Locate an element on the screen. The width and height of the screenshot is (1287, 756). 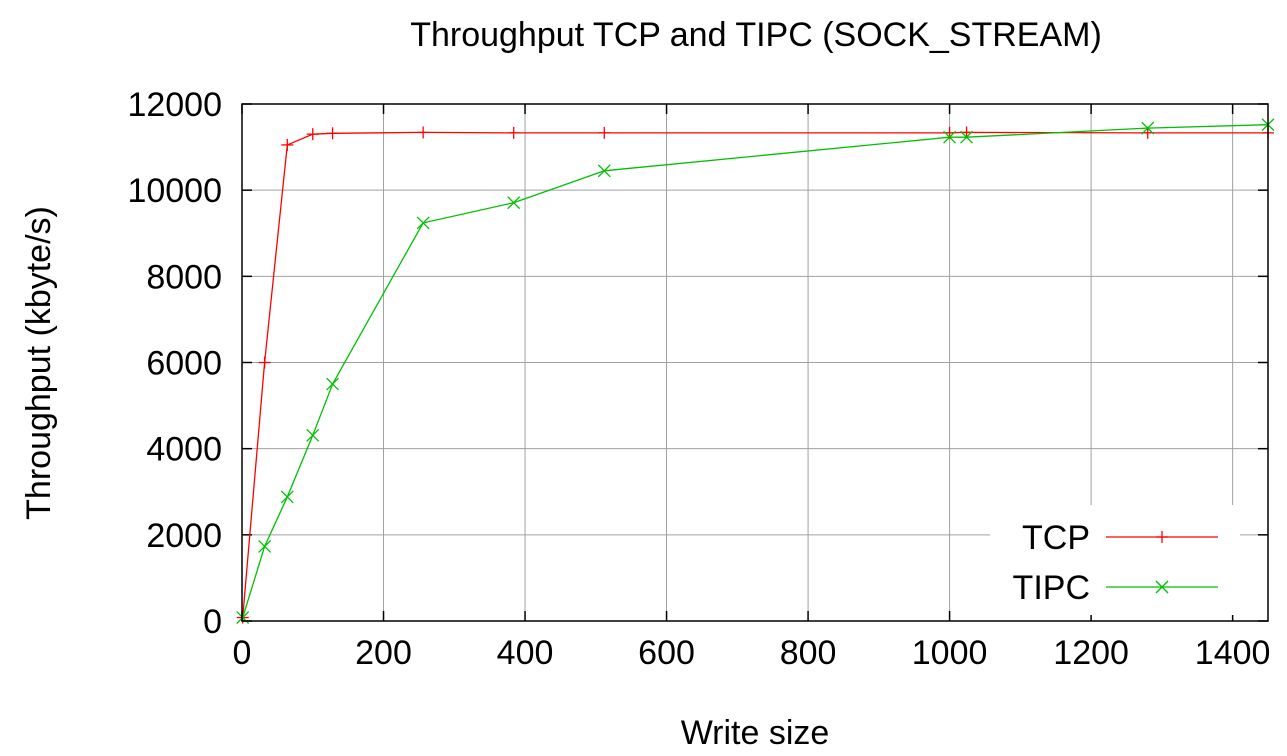
legend-marker-tipc is located at coordinates (1162, 587).